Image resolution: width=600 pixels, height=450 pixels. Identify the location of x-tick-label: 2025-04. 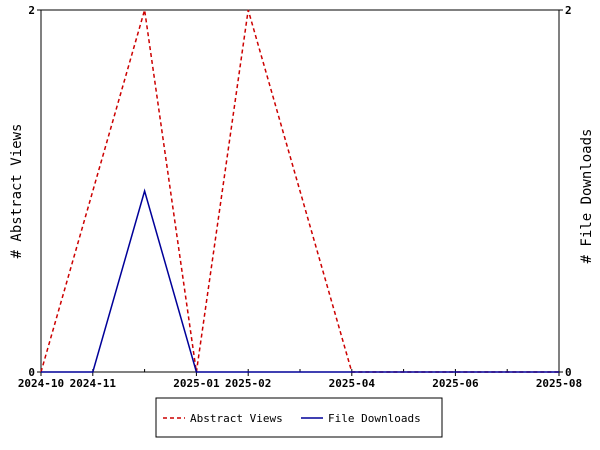
(352, 383).